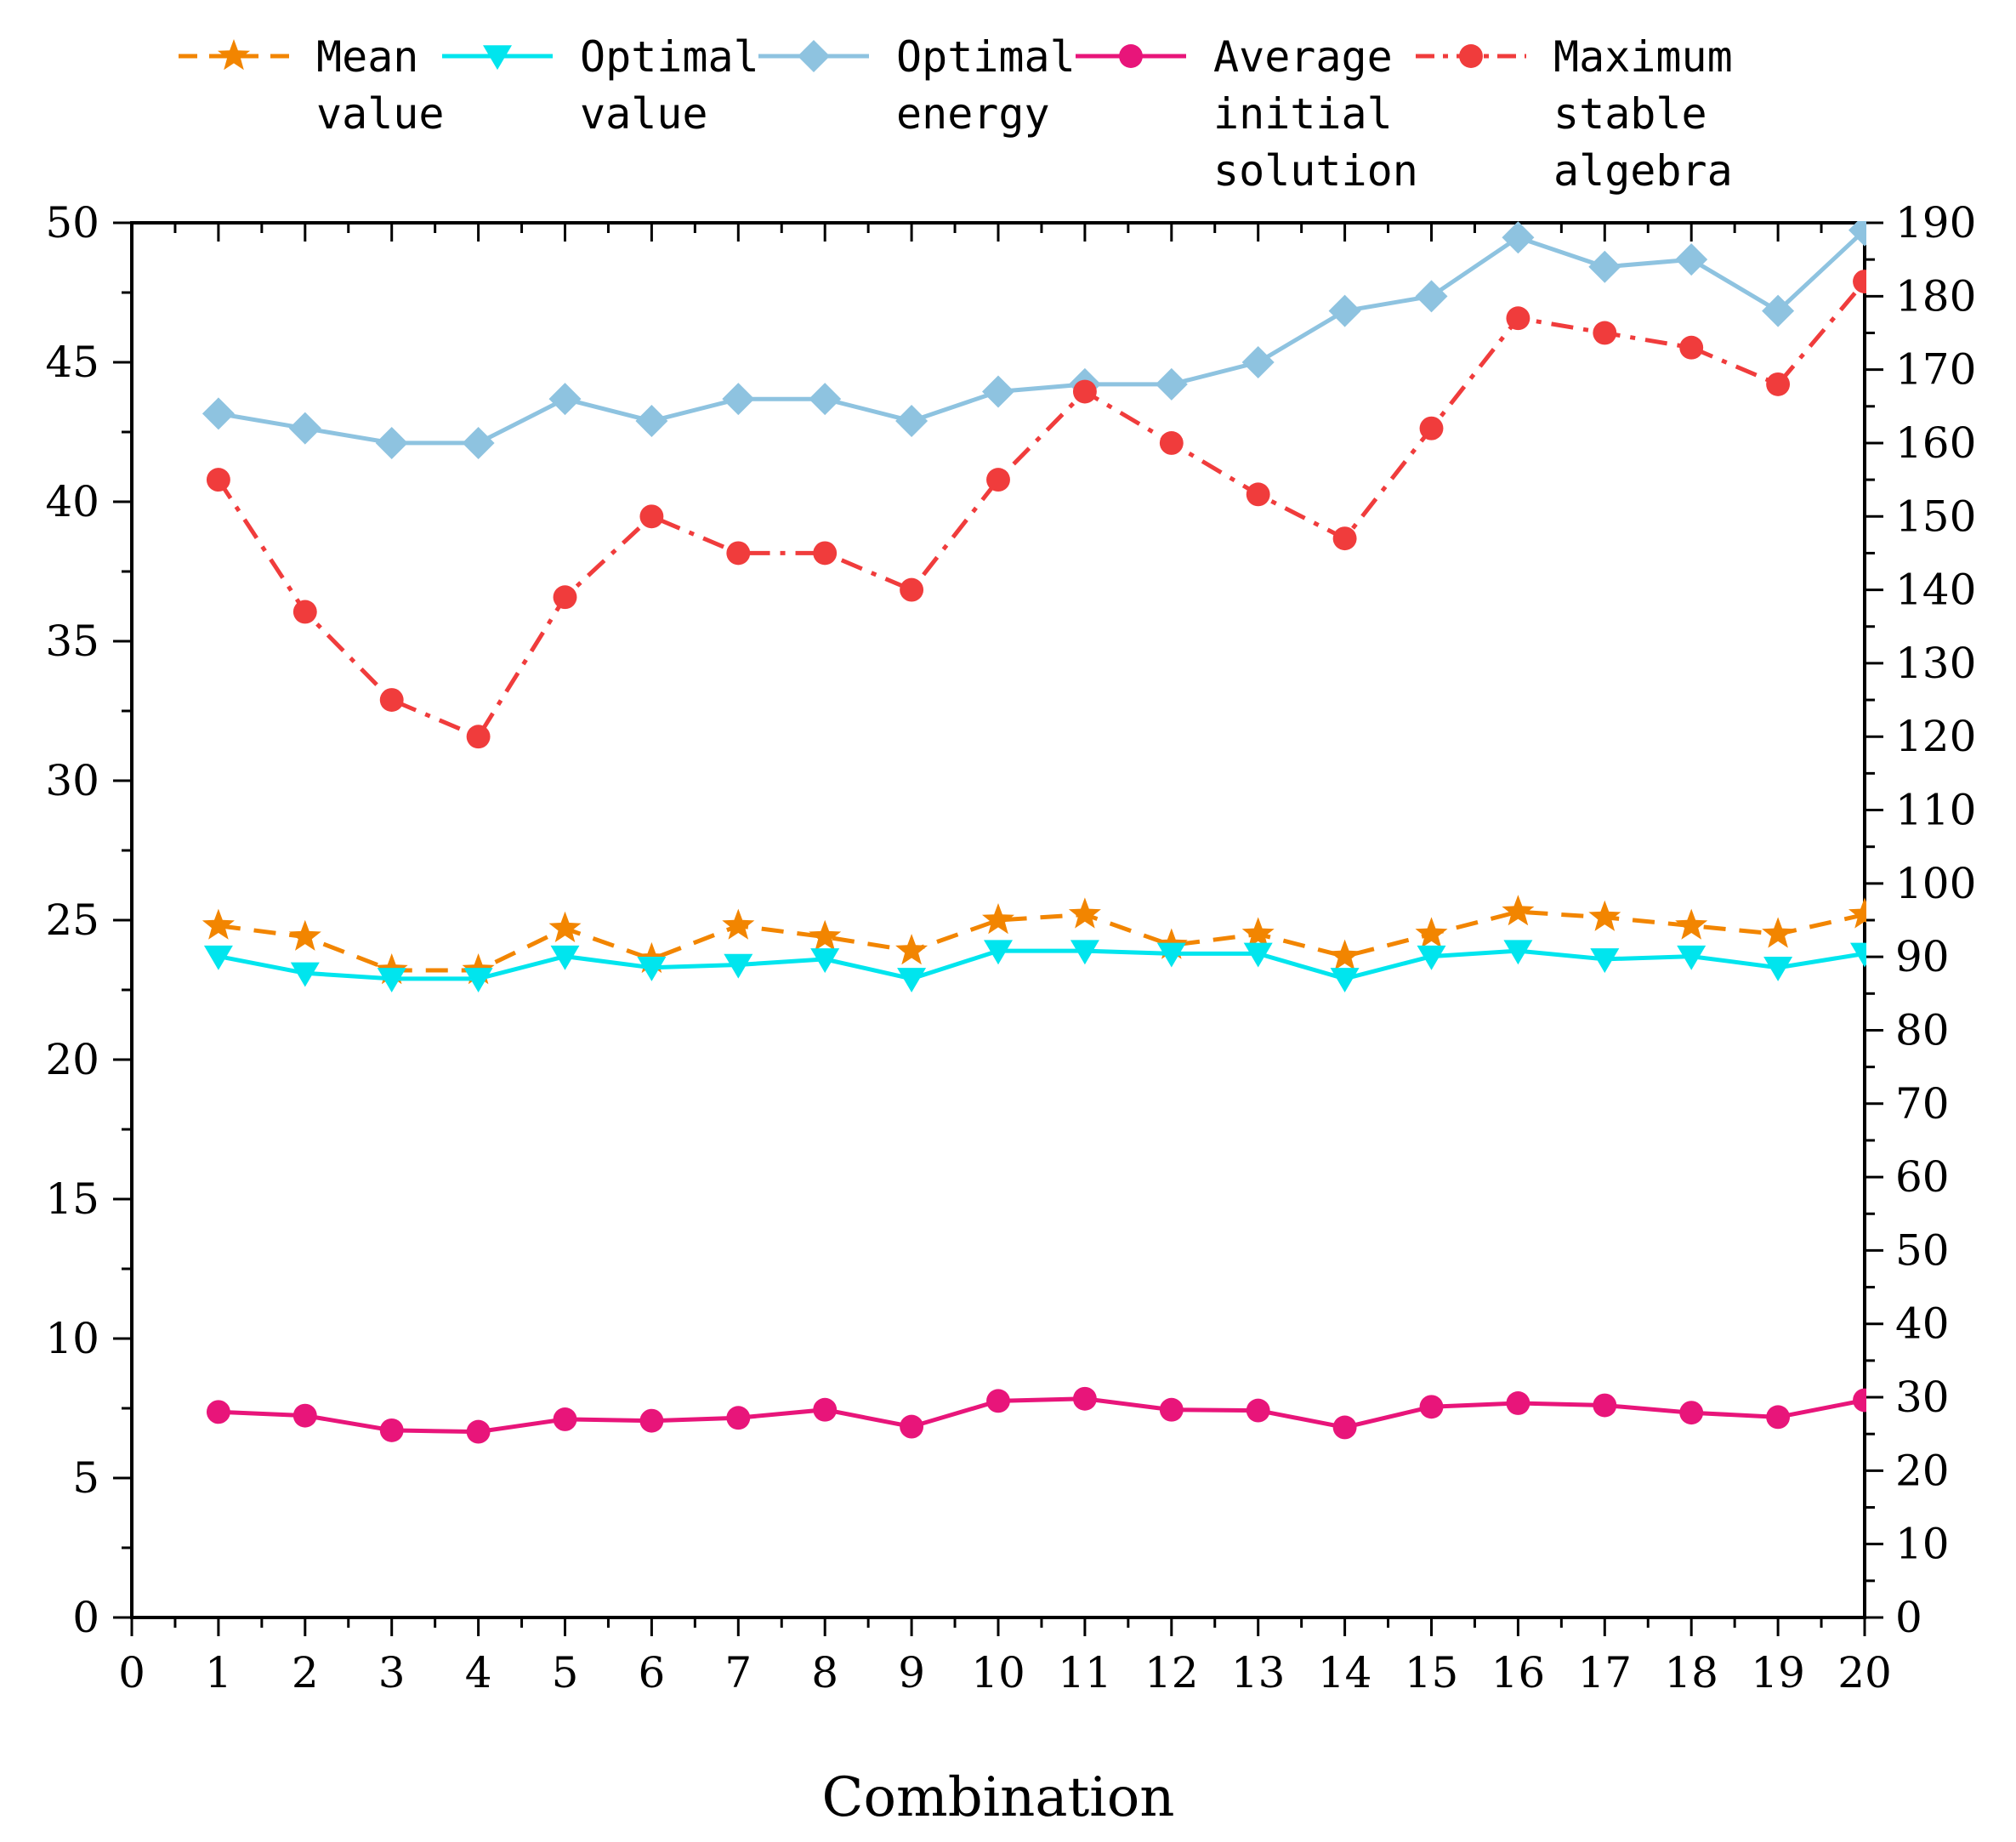 This screenshot has height=1842, width=2016. Describe the element at coordinates (1518, 1672) in the screenshot. I see `x-tick-label: 16` at that location.